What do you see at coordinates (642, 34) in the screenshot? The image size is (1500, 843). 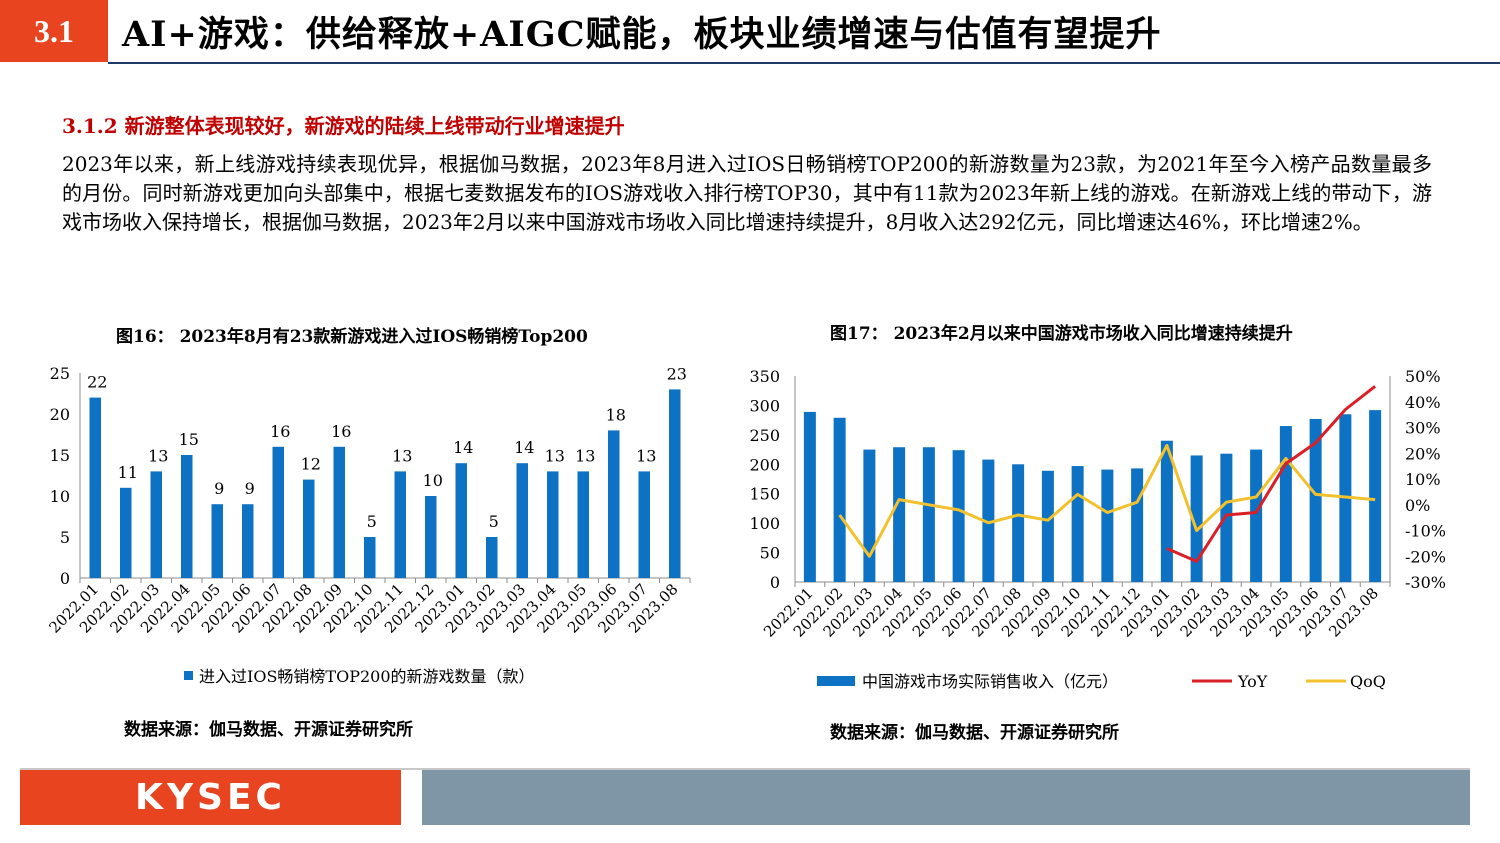 I see `page-title: AI+游戏：供给释放+AIGC赋能，板块业绩增速与估值有望提升` at bounding box center [642, 34].